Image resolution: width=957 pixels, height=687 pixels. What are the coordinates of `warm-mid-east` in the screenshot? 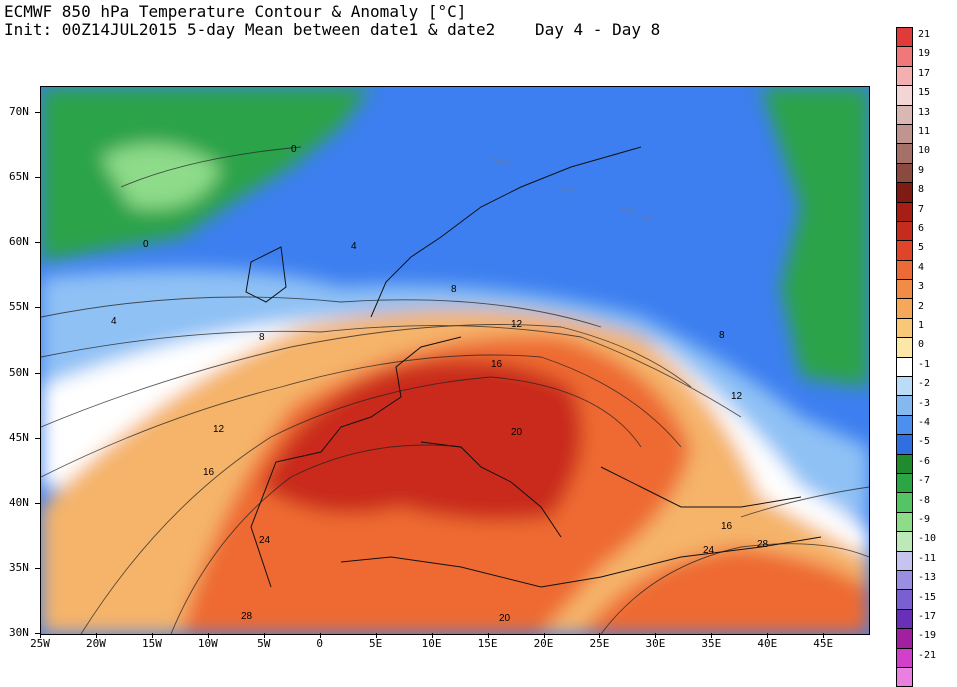 It's located at (725, 590).